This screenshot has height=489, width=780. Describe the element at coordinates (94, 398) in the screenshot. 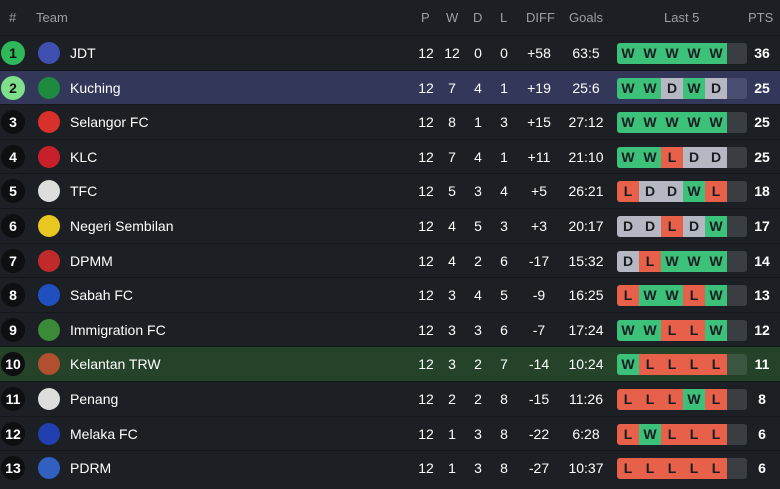

I see `team-name: Penang` at that location.